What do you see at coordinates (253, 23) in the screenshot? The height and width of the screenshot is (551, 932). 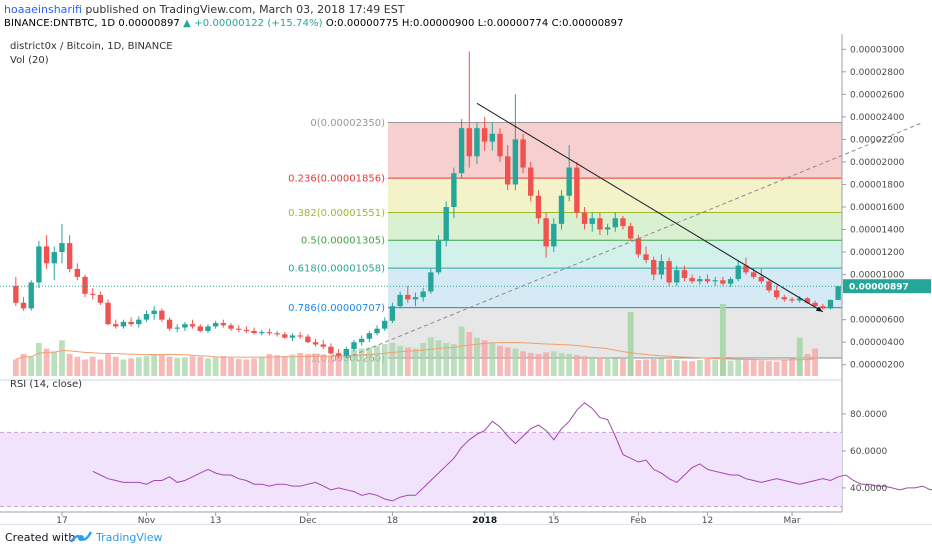 I see `price-change: ▲ +0.00000122 (+15.74%)` at bounding box center [253, 23].